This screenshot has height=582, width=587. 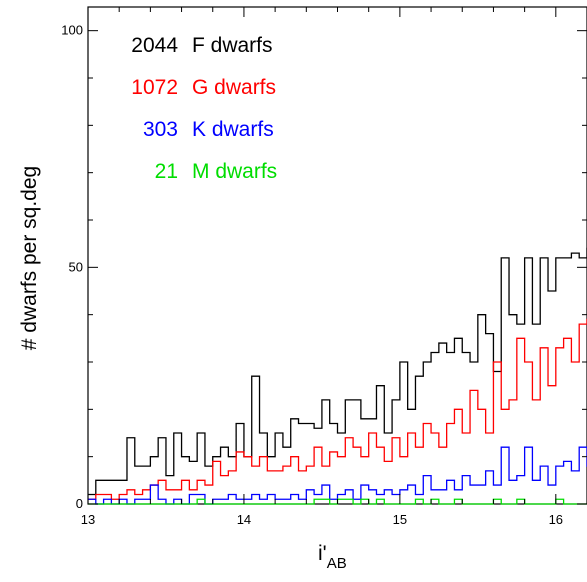 What do you see at coordinates (76, 266) in the screenshot?
I see `y-tick-label: 50` at bounding box center [76, 266].